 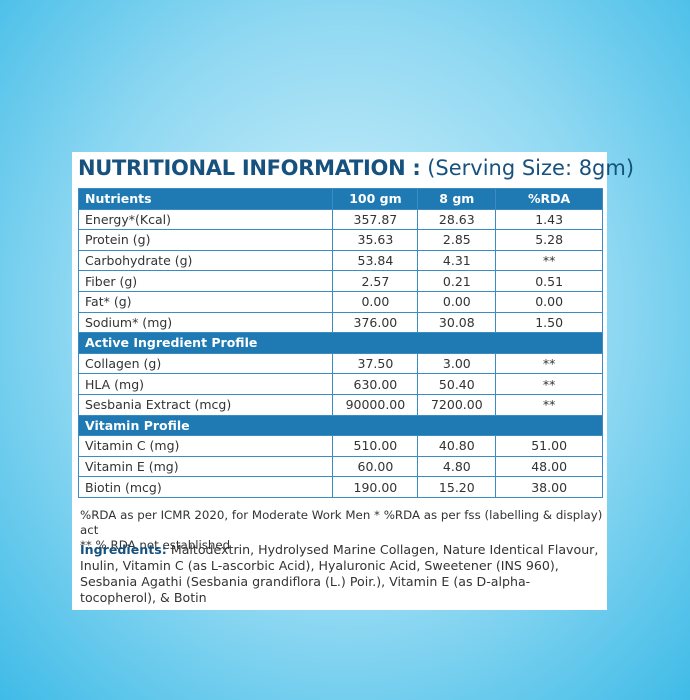 I want to click on cell-value: 2.85, so click(x=457, y=240).